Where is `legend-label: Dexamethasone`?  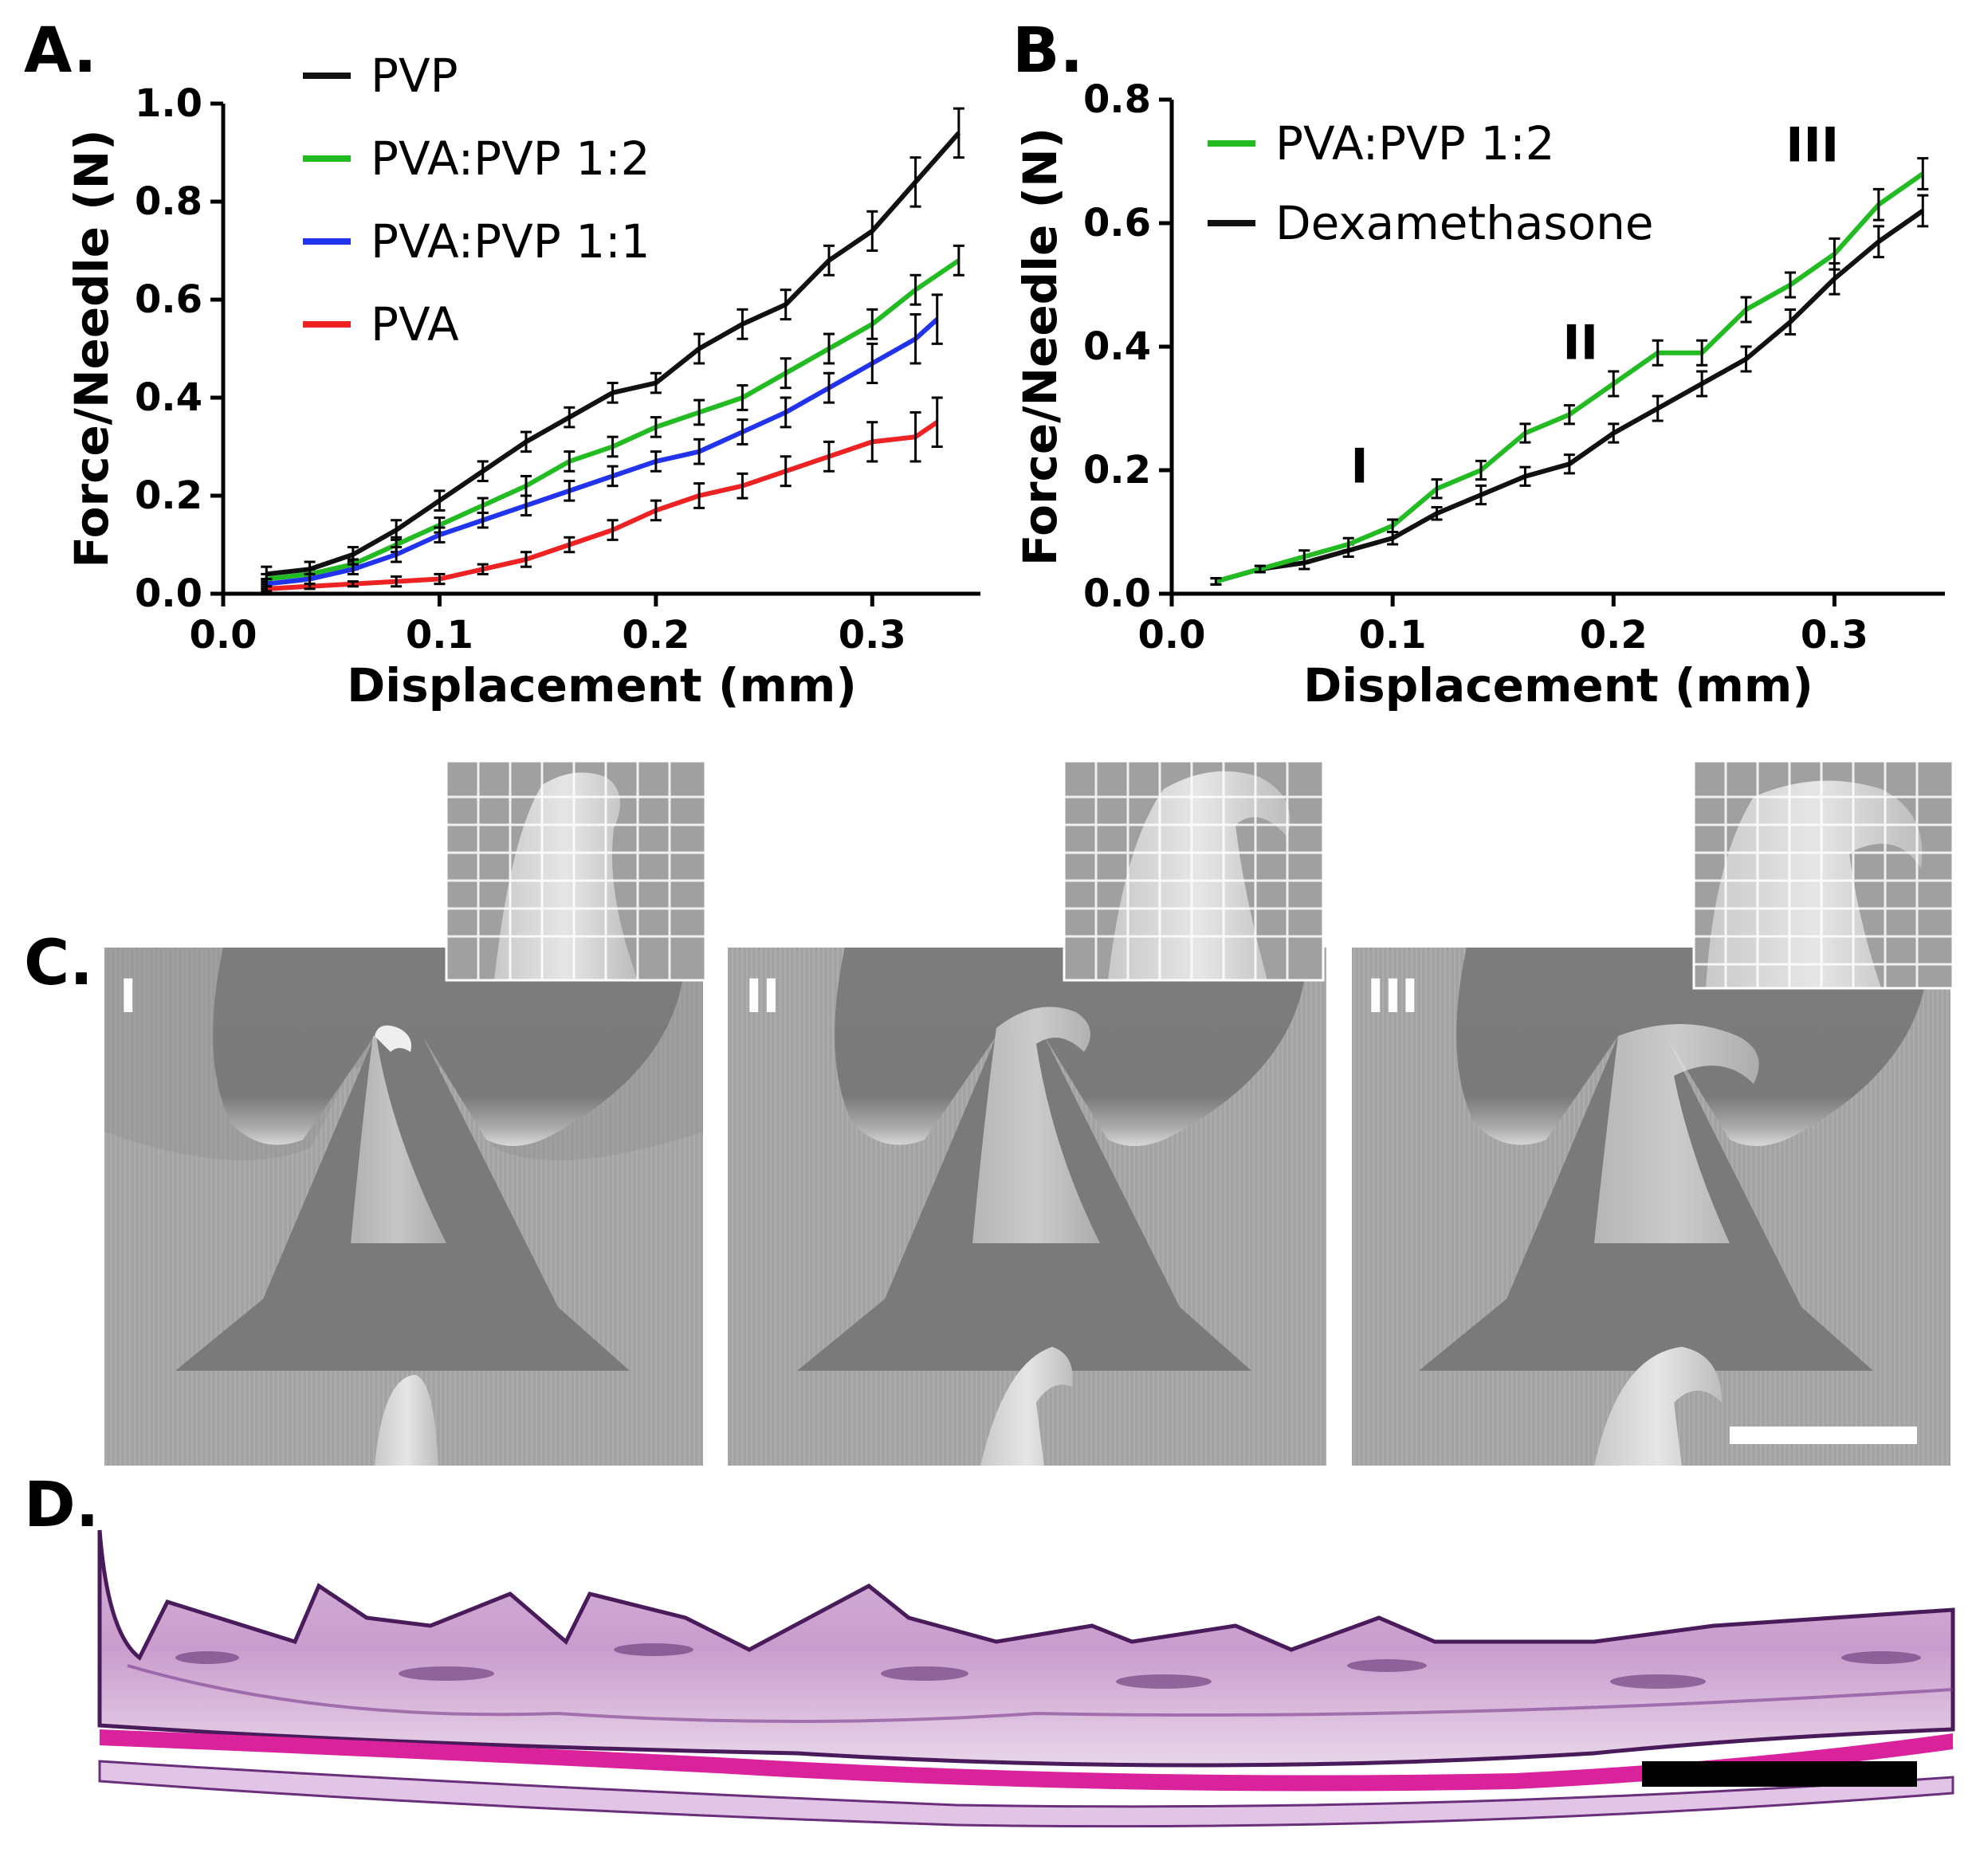
legend-label: Dexamethasone is located at coordinates (1464, 223).